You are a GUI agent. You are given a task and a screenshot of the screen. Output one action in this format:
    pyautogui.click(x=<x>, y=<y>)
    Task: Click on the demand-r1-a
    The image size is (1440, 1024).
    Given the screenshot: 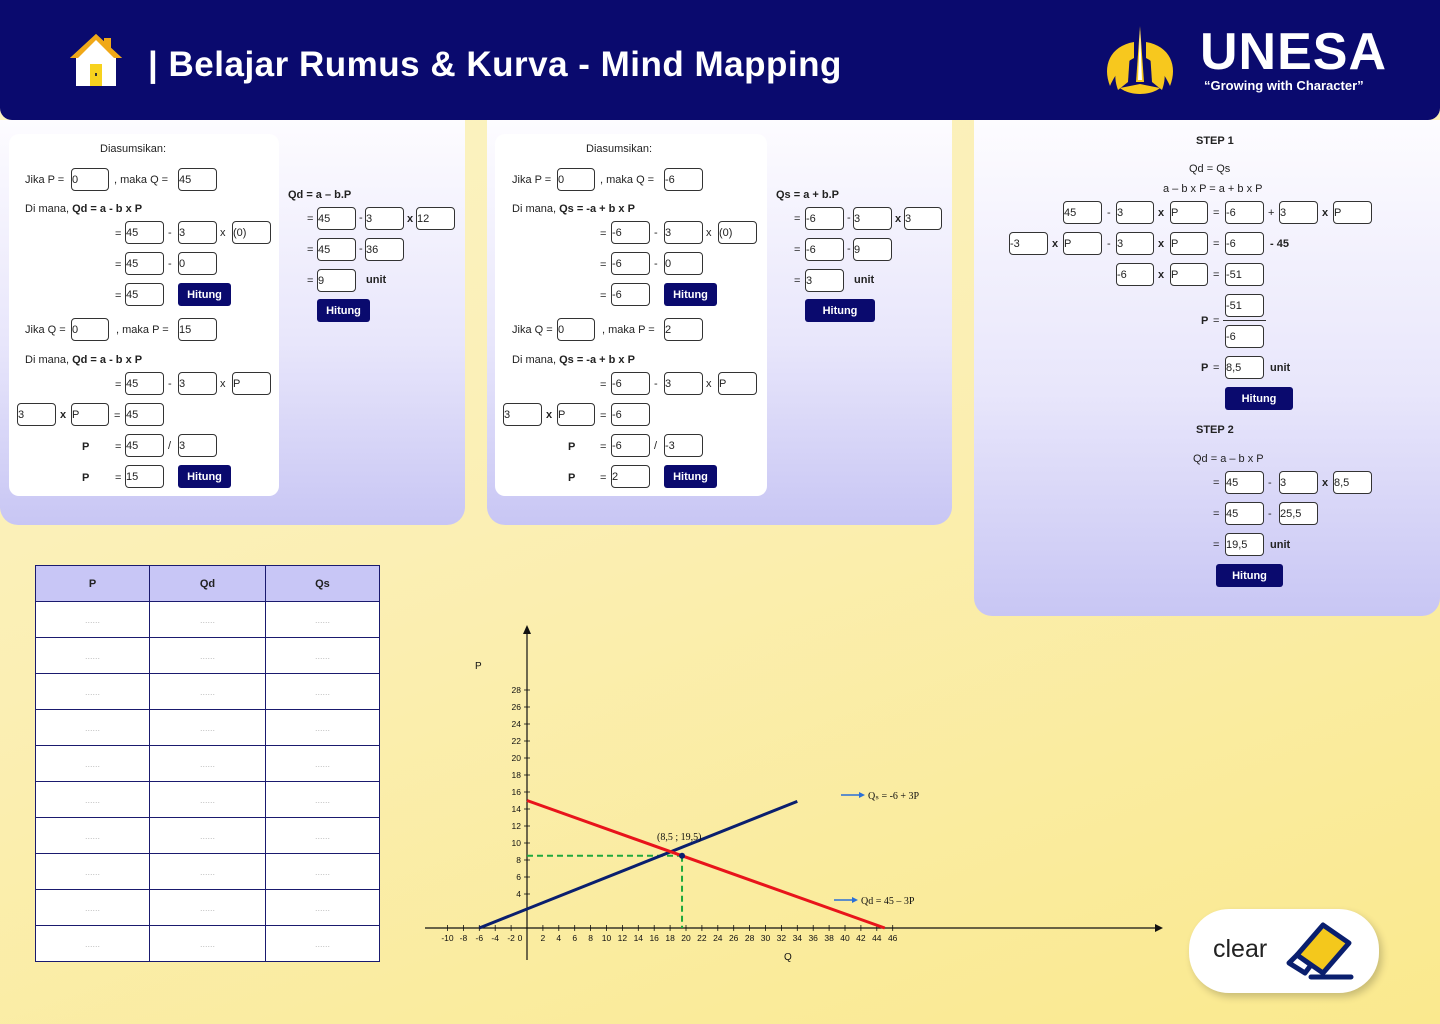 What is the action you would take?
    pyautogui.click(x=144, y=232)
    